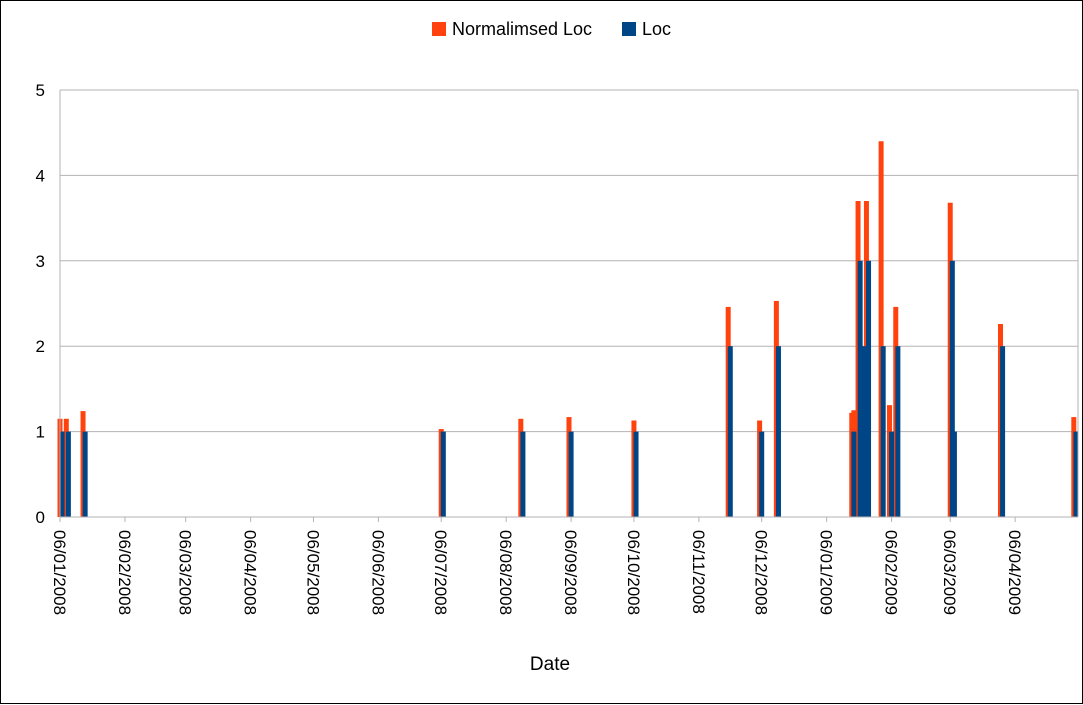  What do you see at coordinates (312, 572) in the screenshot?
I see `x-tick-label: 06/05/2008` at bounding box center [312, 572].